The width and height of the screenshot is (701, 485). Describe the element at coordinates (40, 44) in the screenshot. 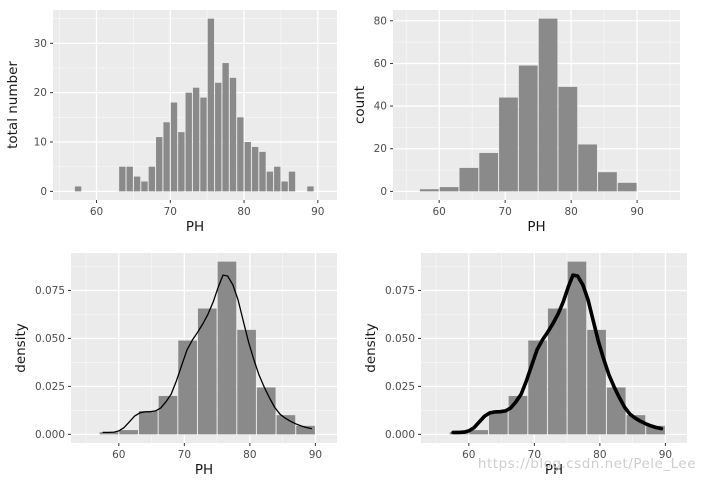

I see `y-tick-label: 30` at that location.